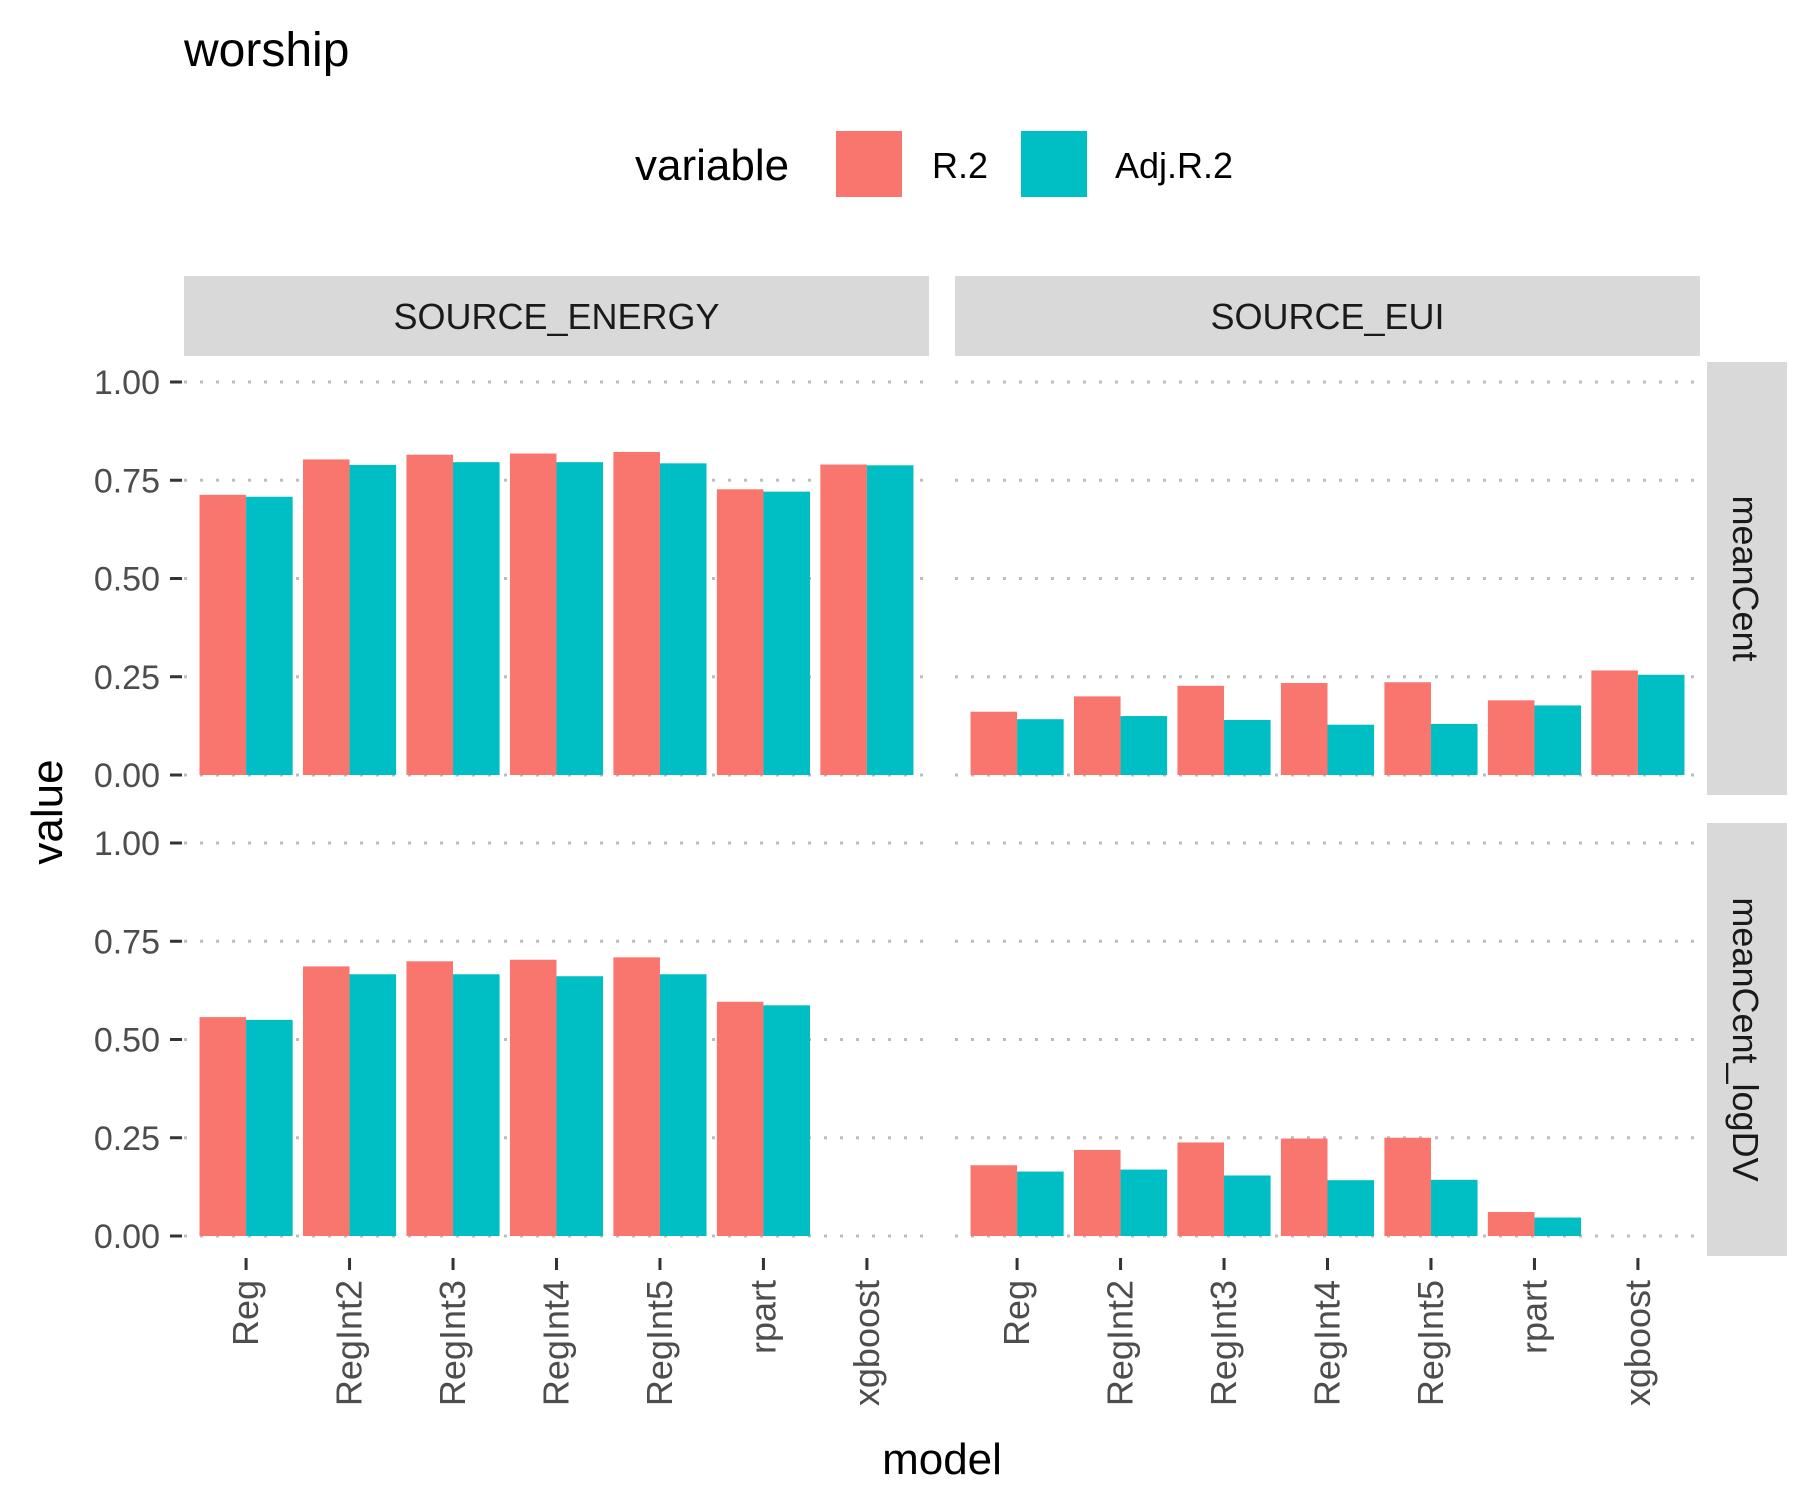 Image resolution: width=1800 pixels, height=1500 pixels. What do you see at coordinates (960, 165) in the screenshot?
I see `legend-label-r2: R.2` at bounding box center [960, 165].